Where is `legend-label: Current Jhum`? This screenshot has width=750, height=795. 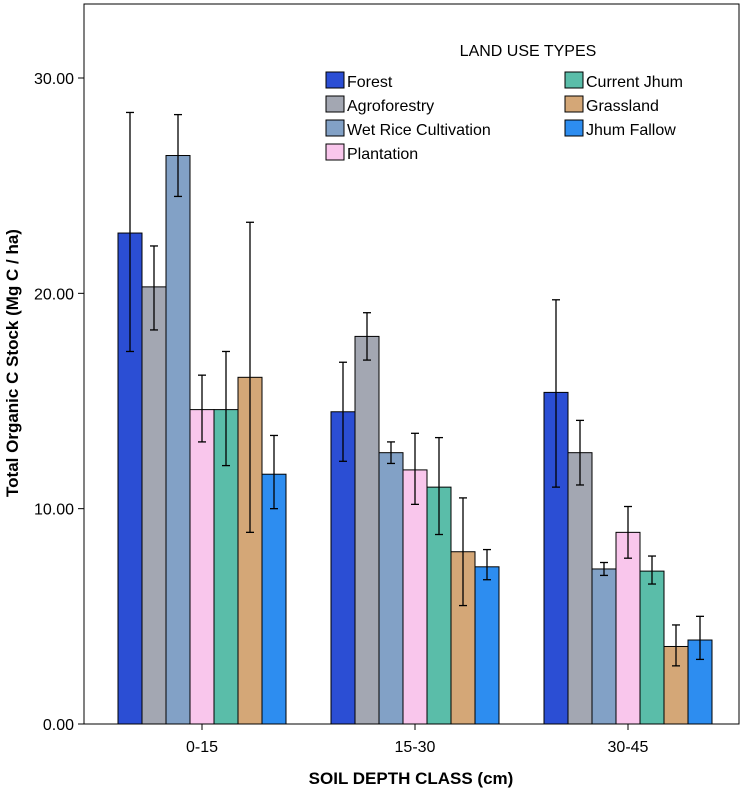 legend-label: Current Jhum is located at coordinates (634, 82).